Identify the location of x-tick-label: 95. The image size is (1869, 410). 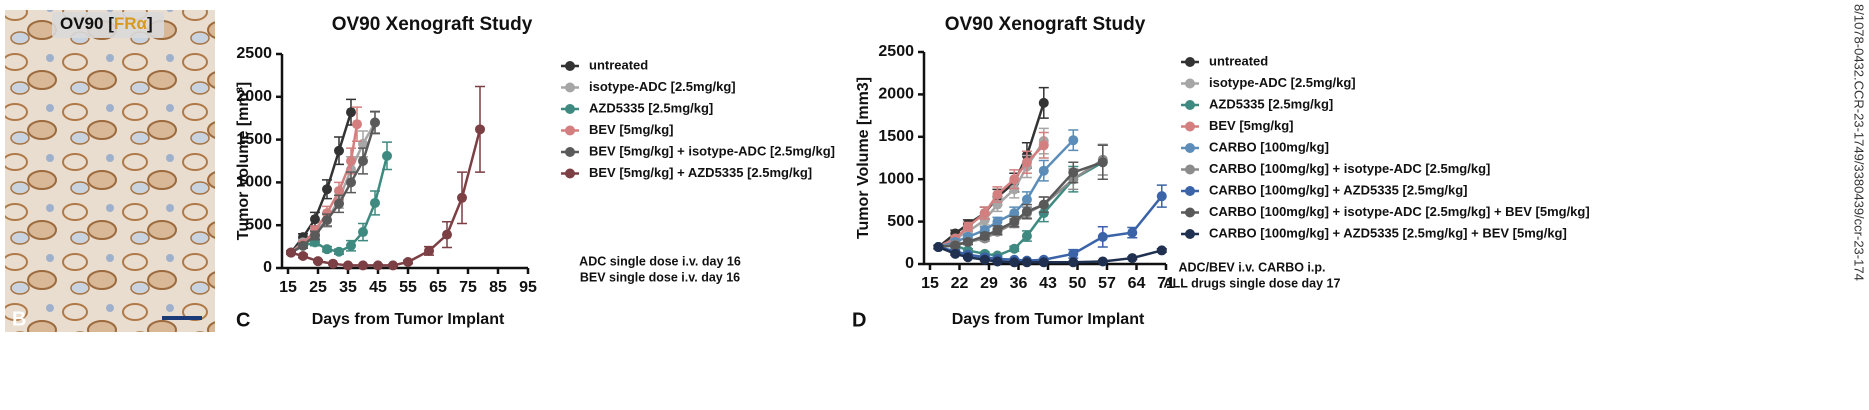
(528, 287).